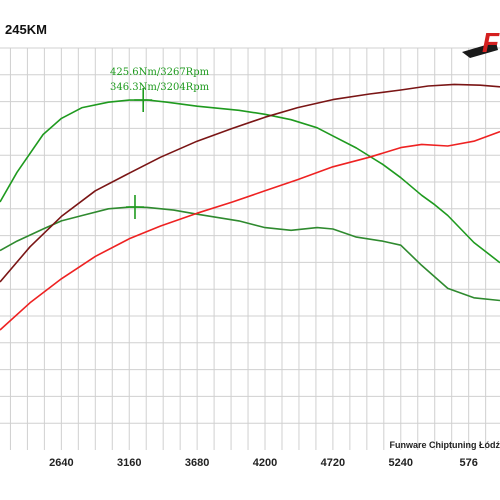 This screenshot has width=500, height=500. Describe the element at coordinates (468, 463) in the screenshot. I see `x-tick-label: 576` at that location.